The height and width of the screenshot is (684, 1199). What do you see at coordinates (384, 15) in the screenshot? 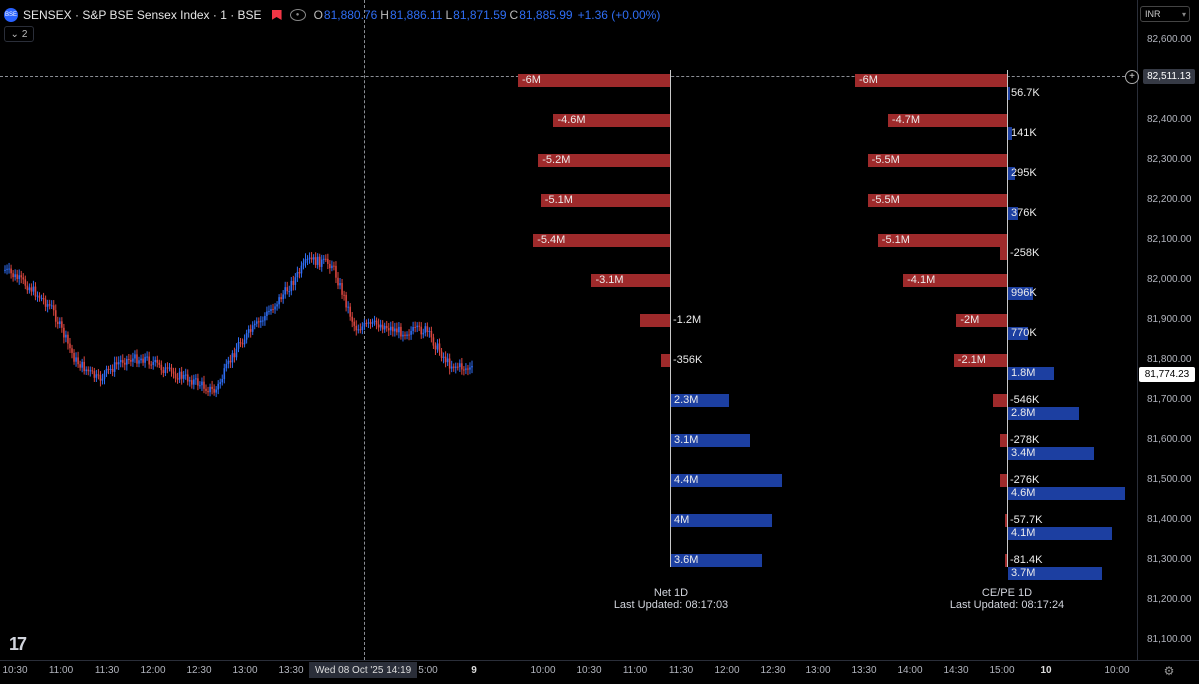
I see `high-key: H` at bounding box center [384, 15].